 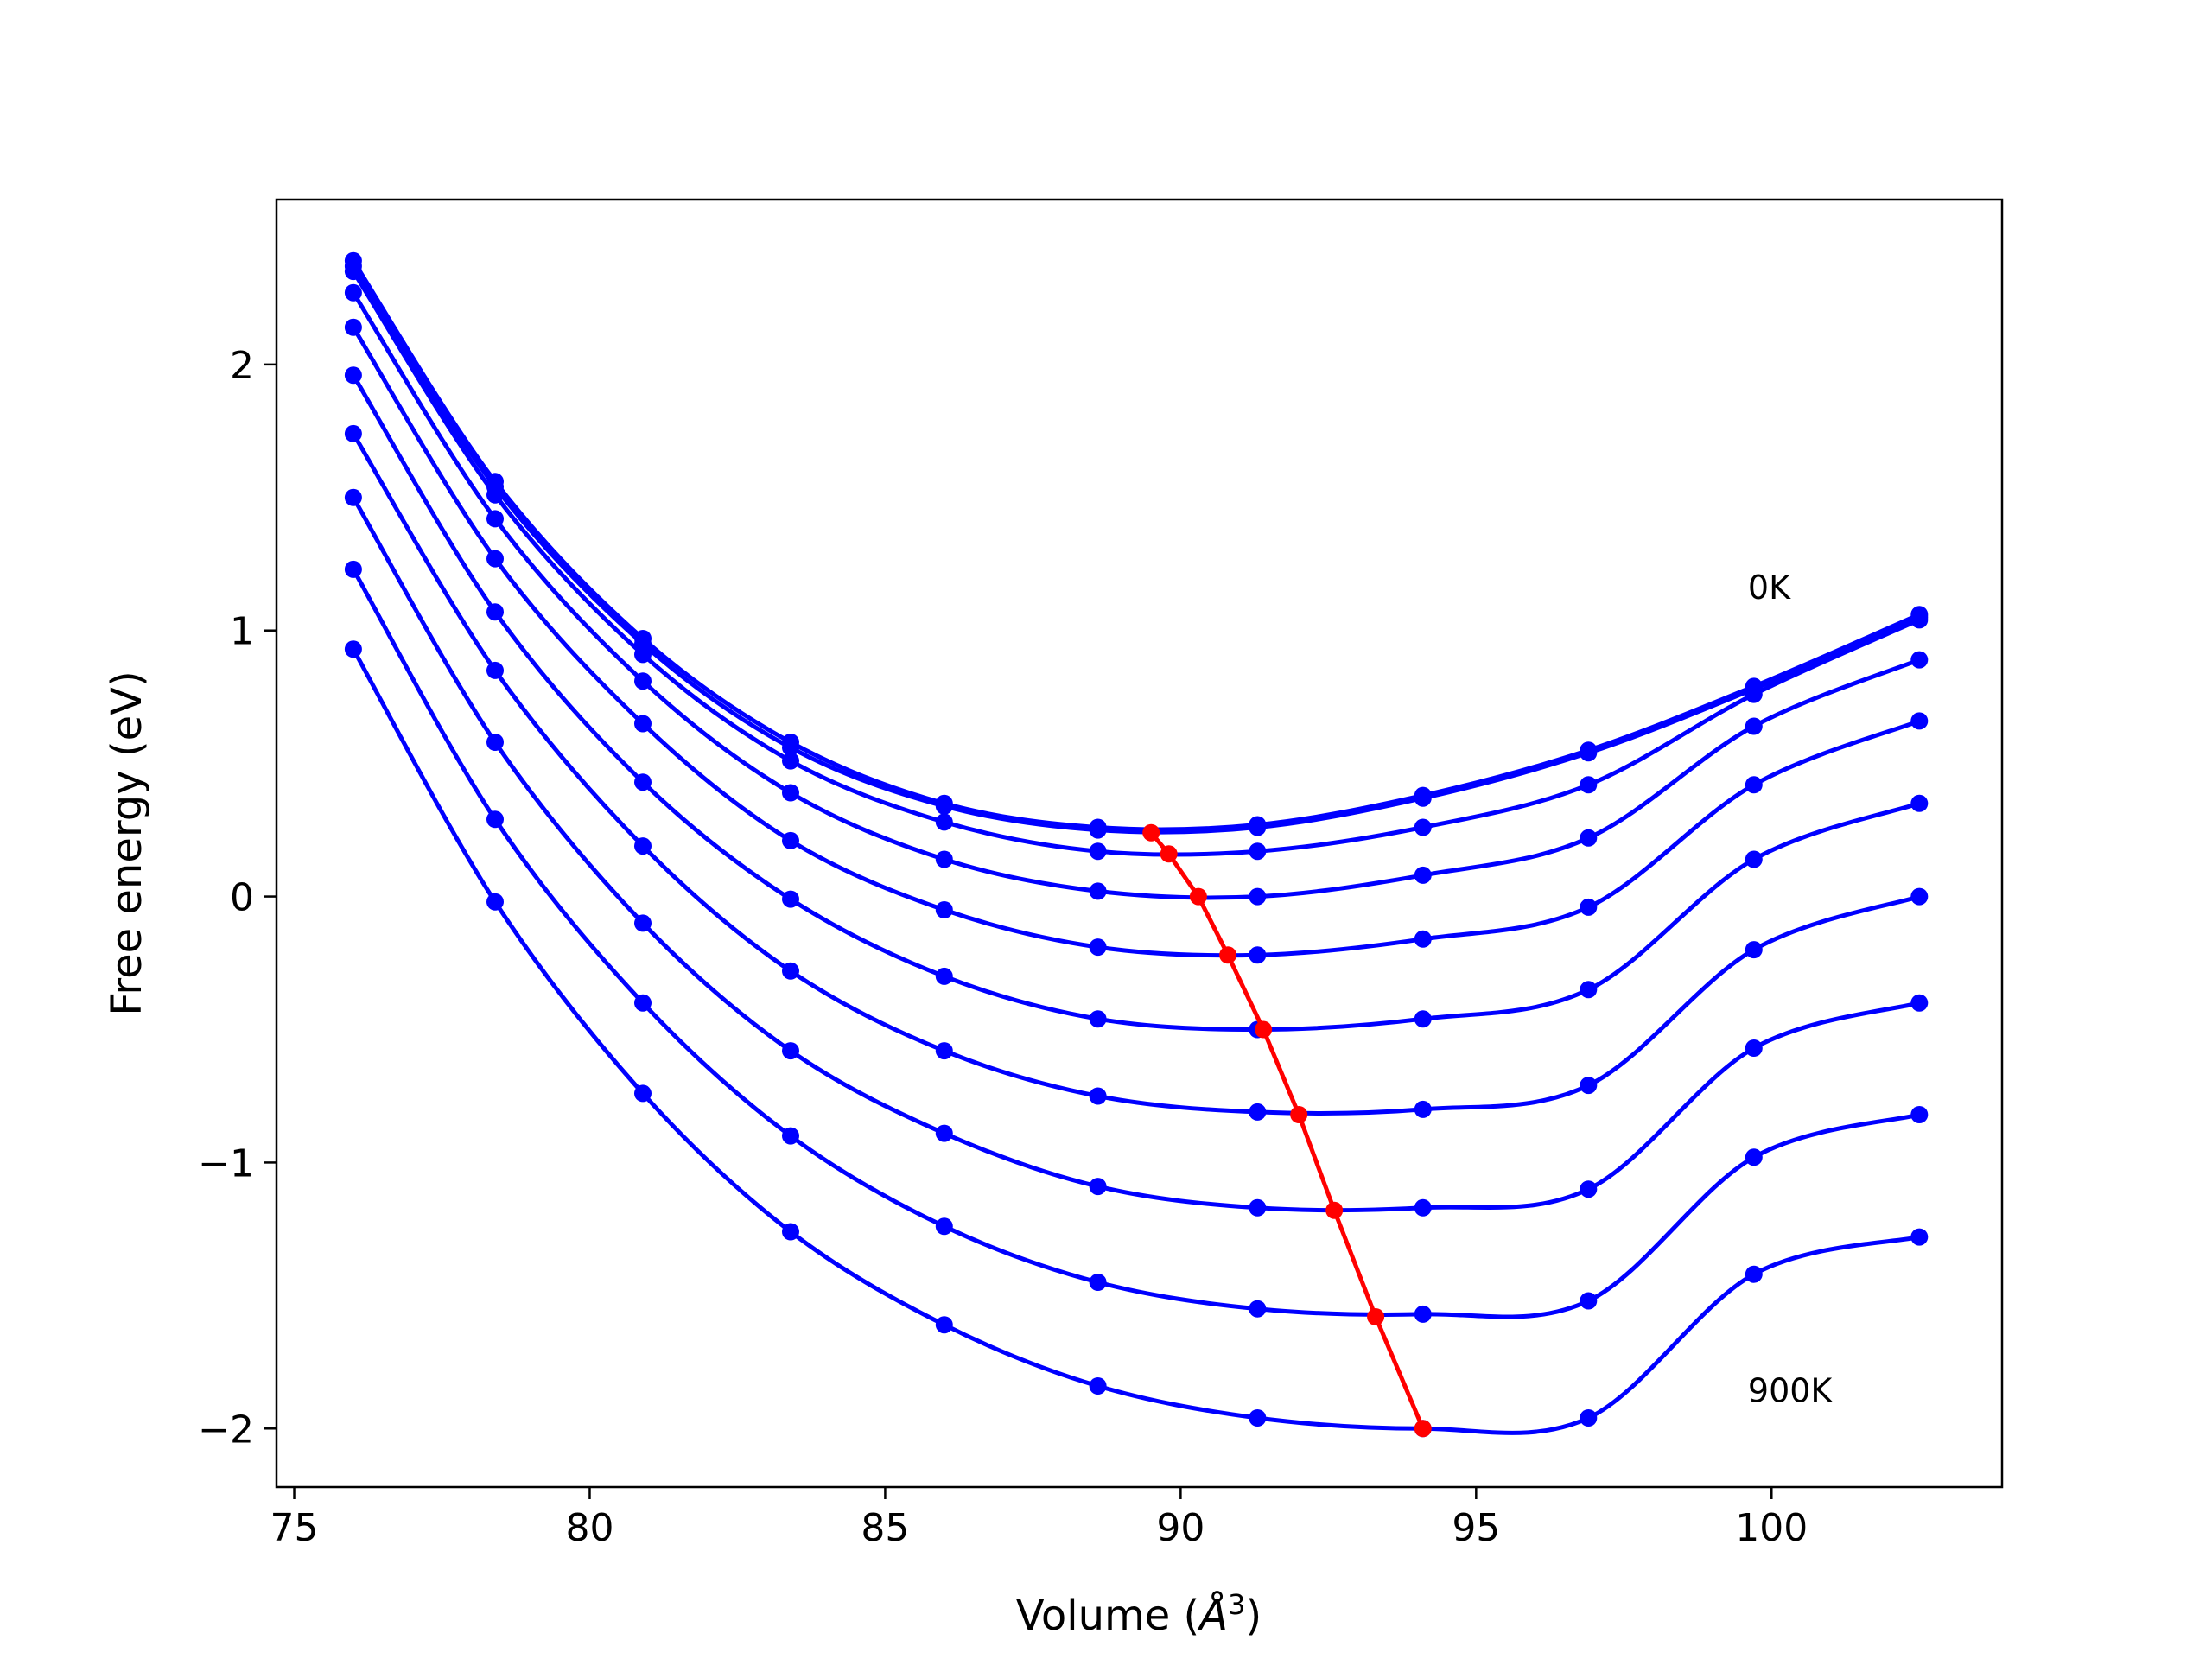 What do you see at coordinates (1180, 1528) in the screenshot?
I see `x-tick-label-90: 90` at bounding box center [1180, 1528].